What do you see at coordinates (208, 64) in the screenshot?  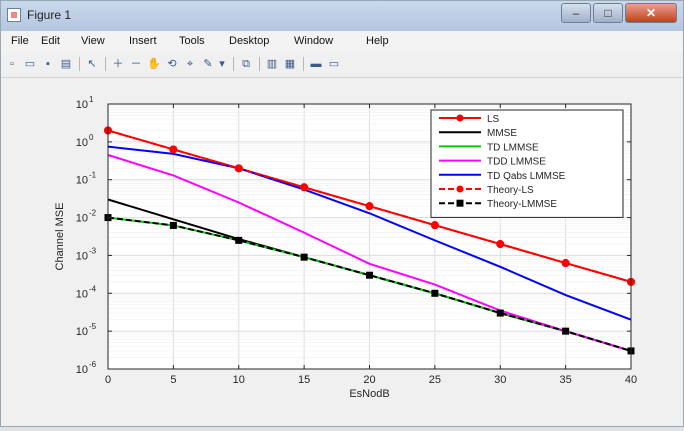 I see `brush-icon: ✎` at bounding box center [208, 64].